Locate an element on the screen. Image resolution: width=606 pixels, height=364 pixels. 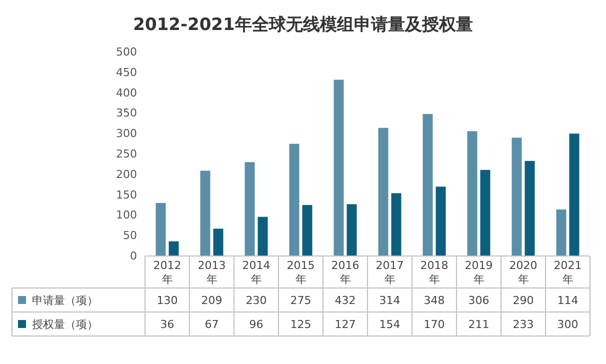
data-label: 209 is located at coordinates (211, 300).